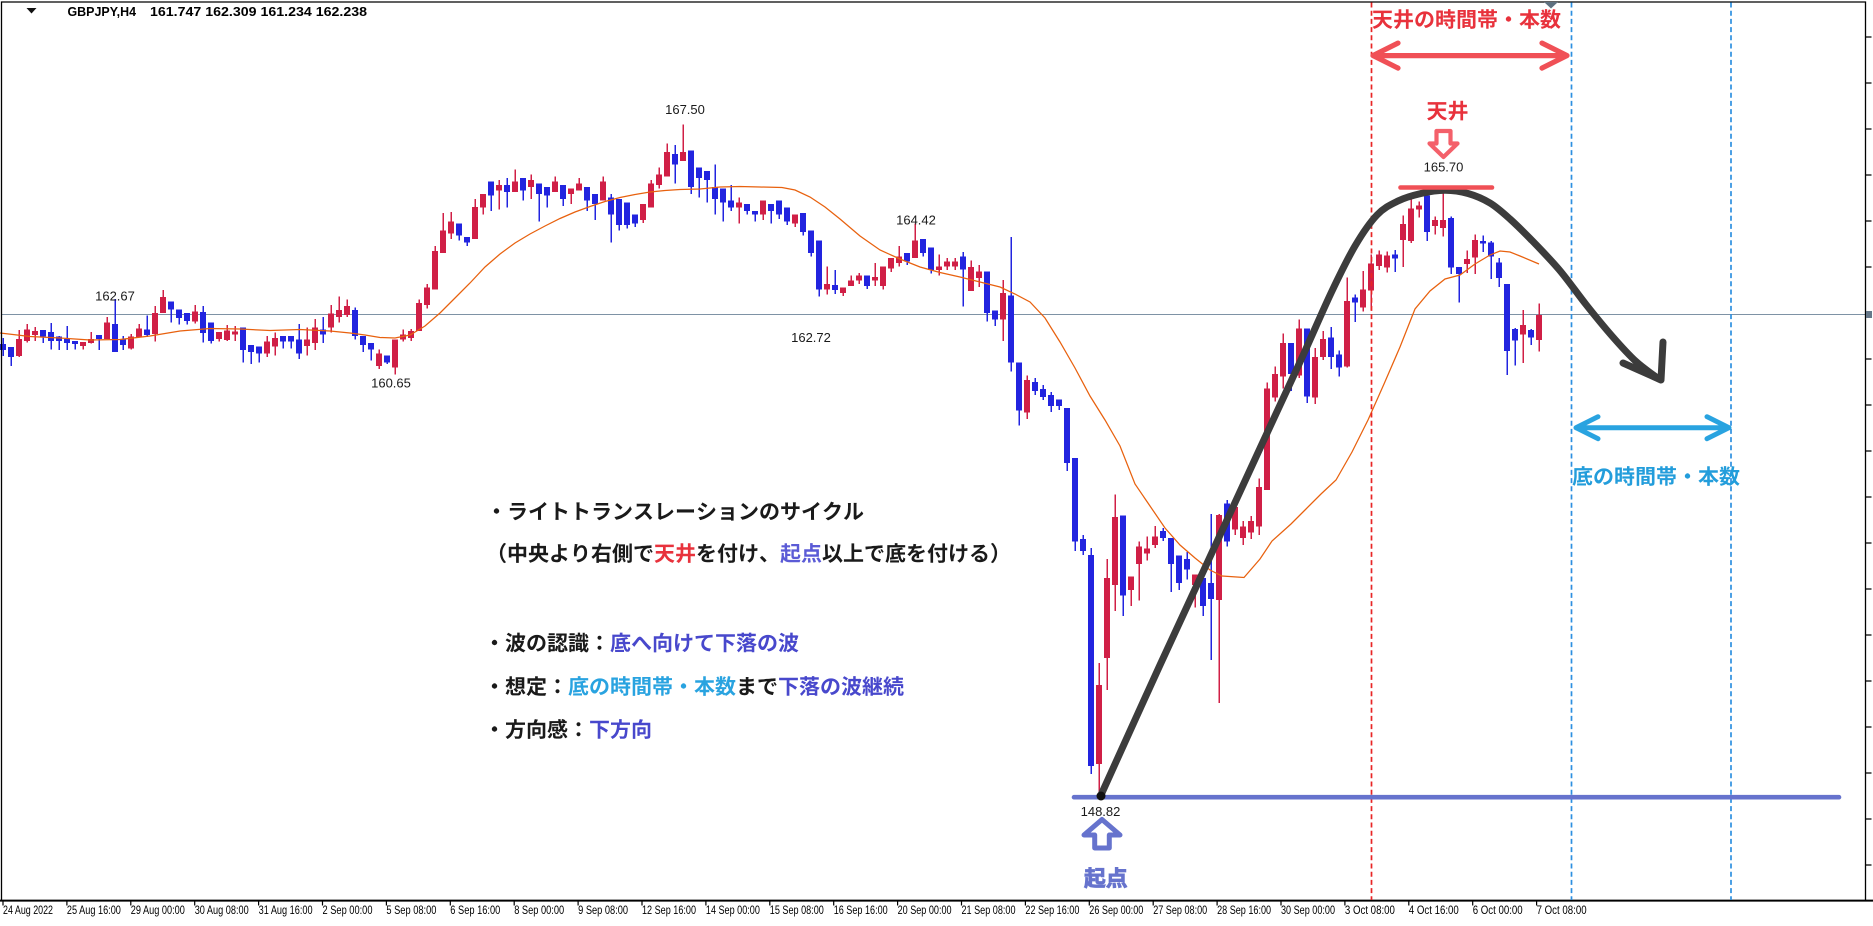 The height and width of the screenshot is (926, 1873). Describe the element at coordinates (861, 910) in the screenshot. I see `svg-text: 16 Sep 16:00` at that location.